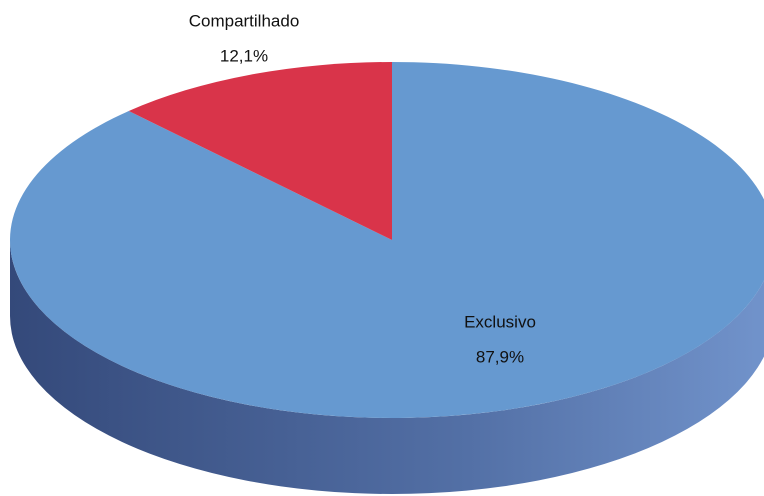 The height and width of the screenshot is (496, 764). I want to click on slice-value-label: 12,1%, so click(244, 55).